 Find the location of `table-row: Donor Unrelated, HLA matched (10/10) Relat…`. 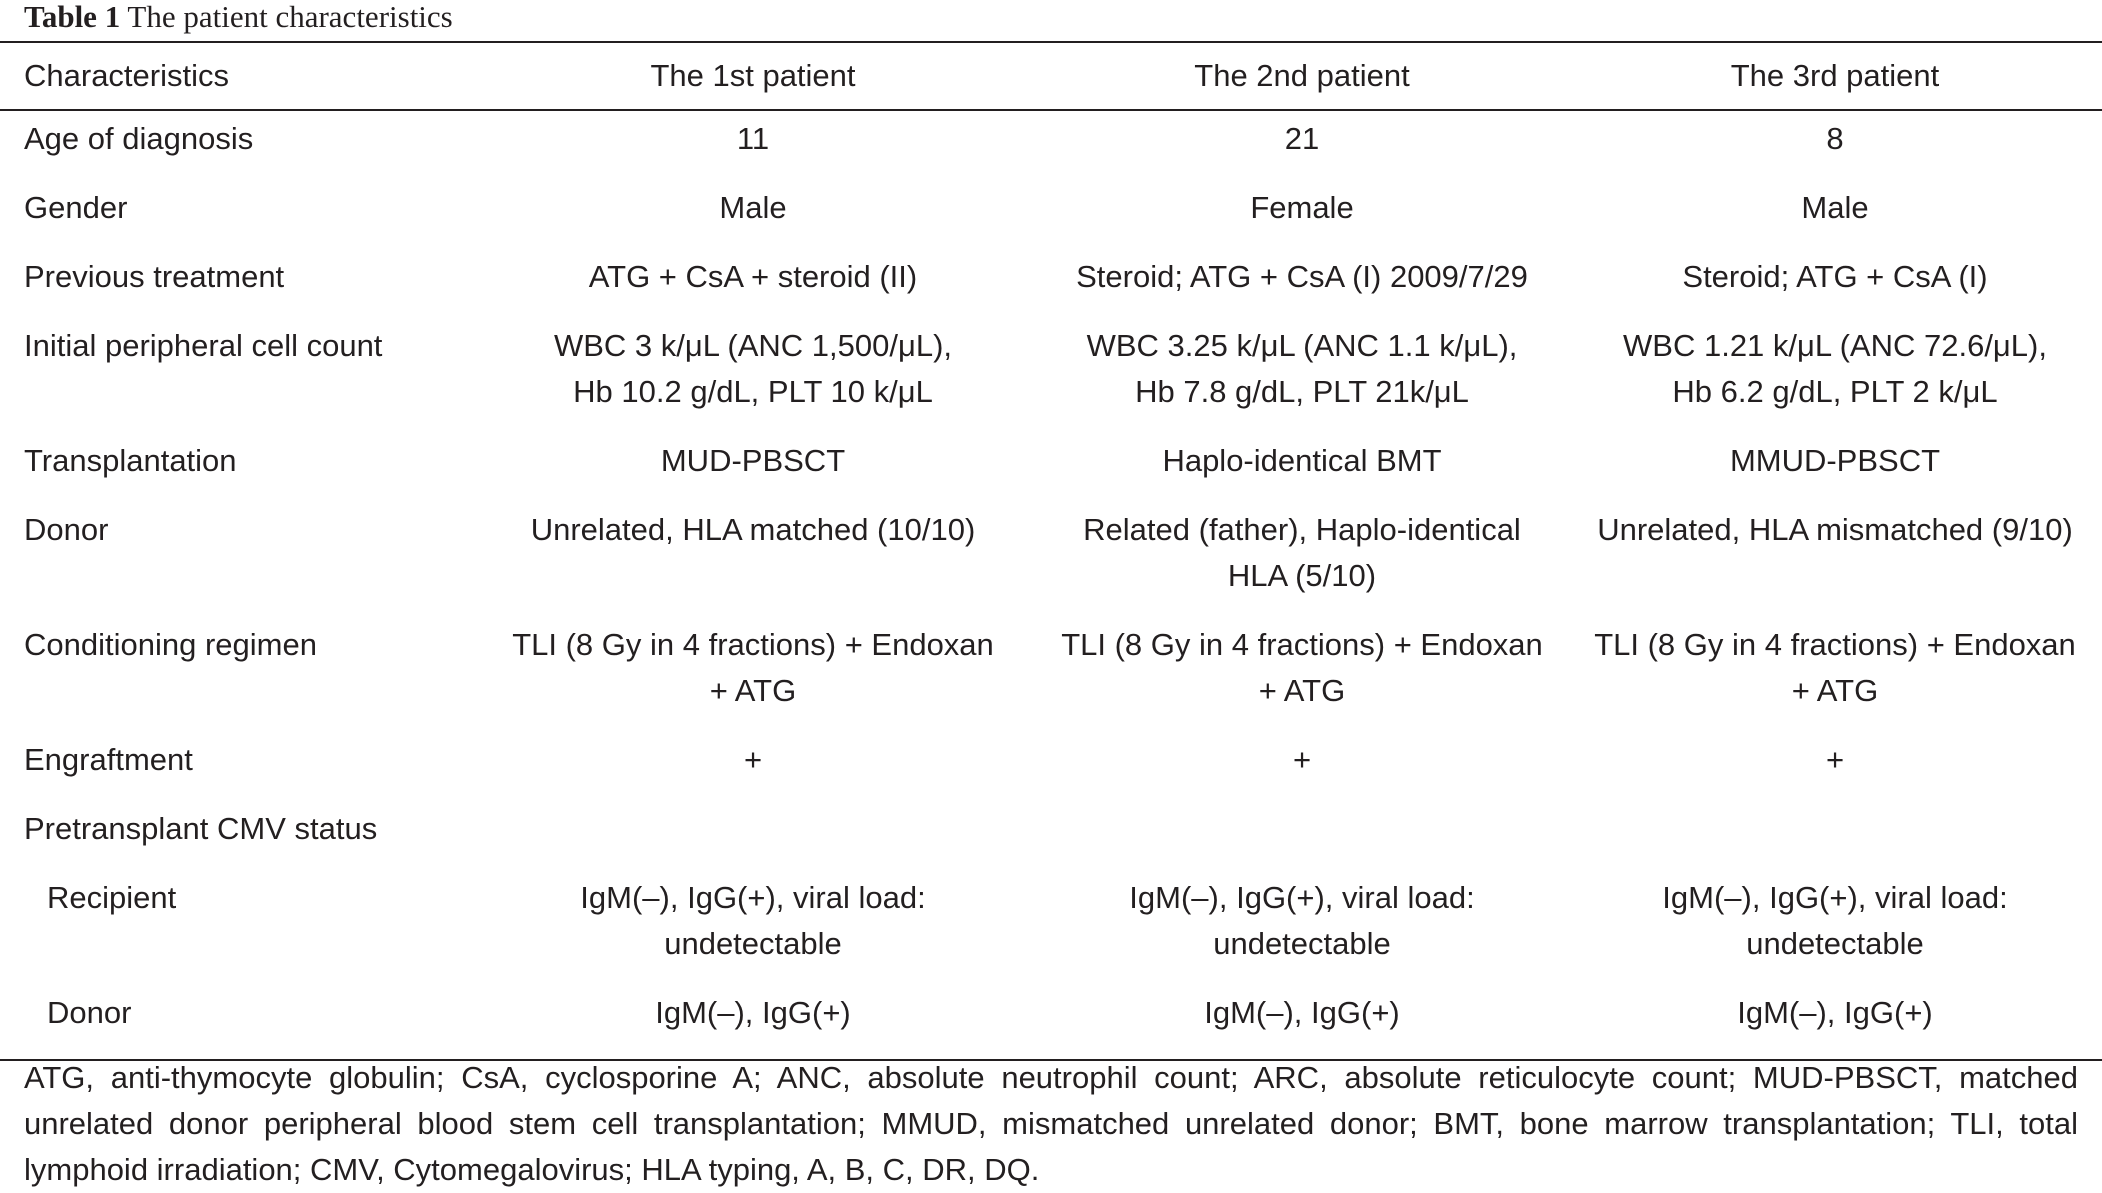

table-row: Donor Unrelated, HLA matched (10/10) Relat… is located at coordinates (1051, 564).